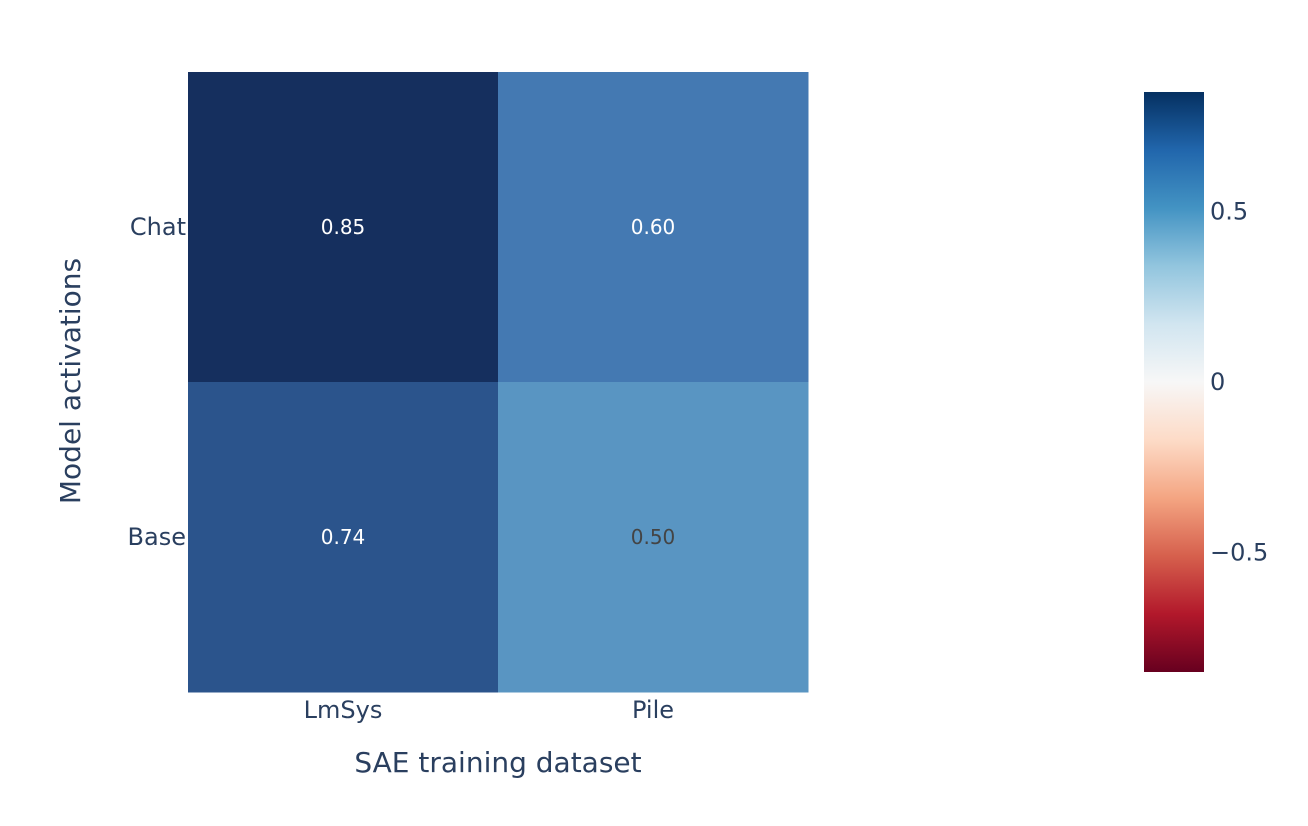 The width and height of the screenshot is (1308, 826). What do you see at coordinates (157, 537) in the screenshot?
I see `y-tick-label: Base` at bounding box center [157, 537].